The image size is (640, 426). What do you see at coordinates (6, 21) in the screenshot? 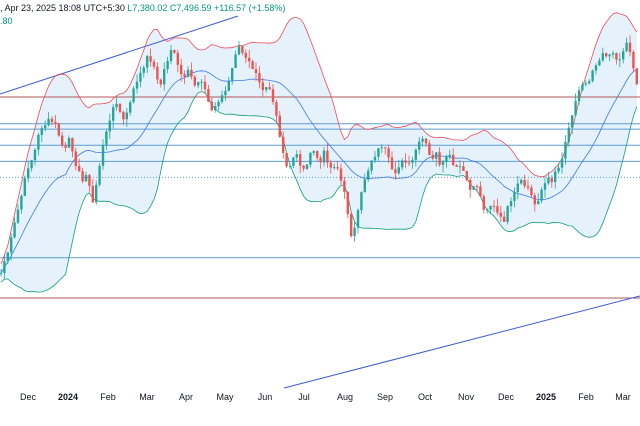
I see `header-indicator-value: .80` at bounding box center [6, 21].